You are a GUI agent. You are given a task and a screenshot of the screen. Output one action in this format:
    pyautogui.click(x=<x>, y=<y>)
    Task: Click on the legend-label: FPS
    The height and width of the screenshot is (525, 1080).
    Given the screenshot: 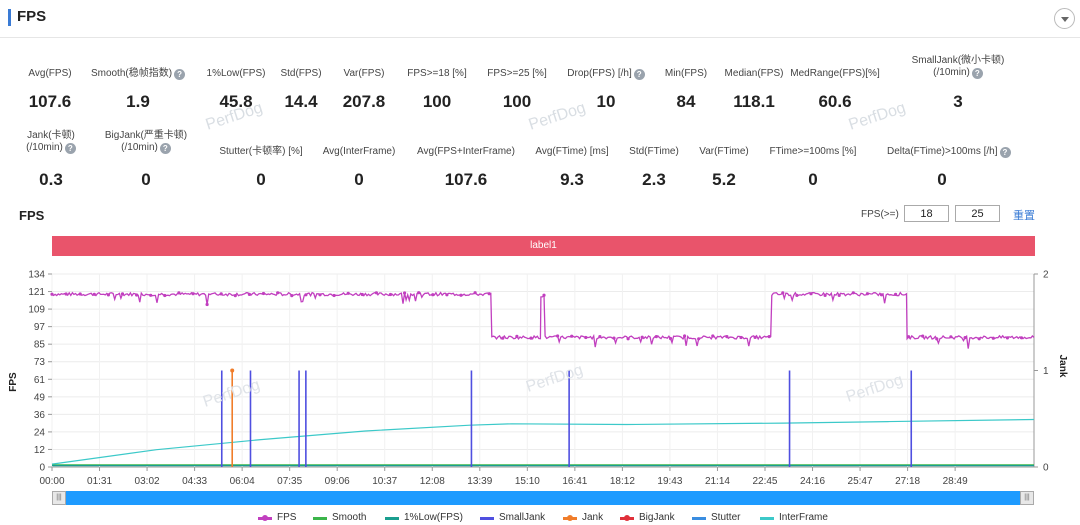 What is the action you would take?
    pyautogui.click(x=287, y=517)
    